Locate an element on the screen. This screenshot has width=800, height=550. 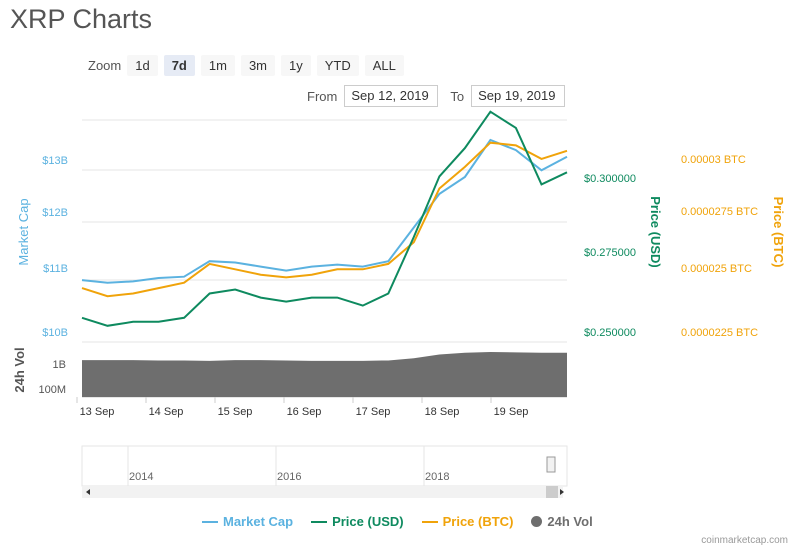
legend-market-cap-label: Market Cap is located at coordinates (258, 521).